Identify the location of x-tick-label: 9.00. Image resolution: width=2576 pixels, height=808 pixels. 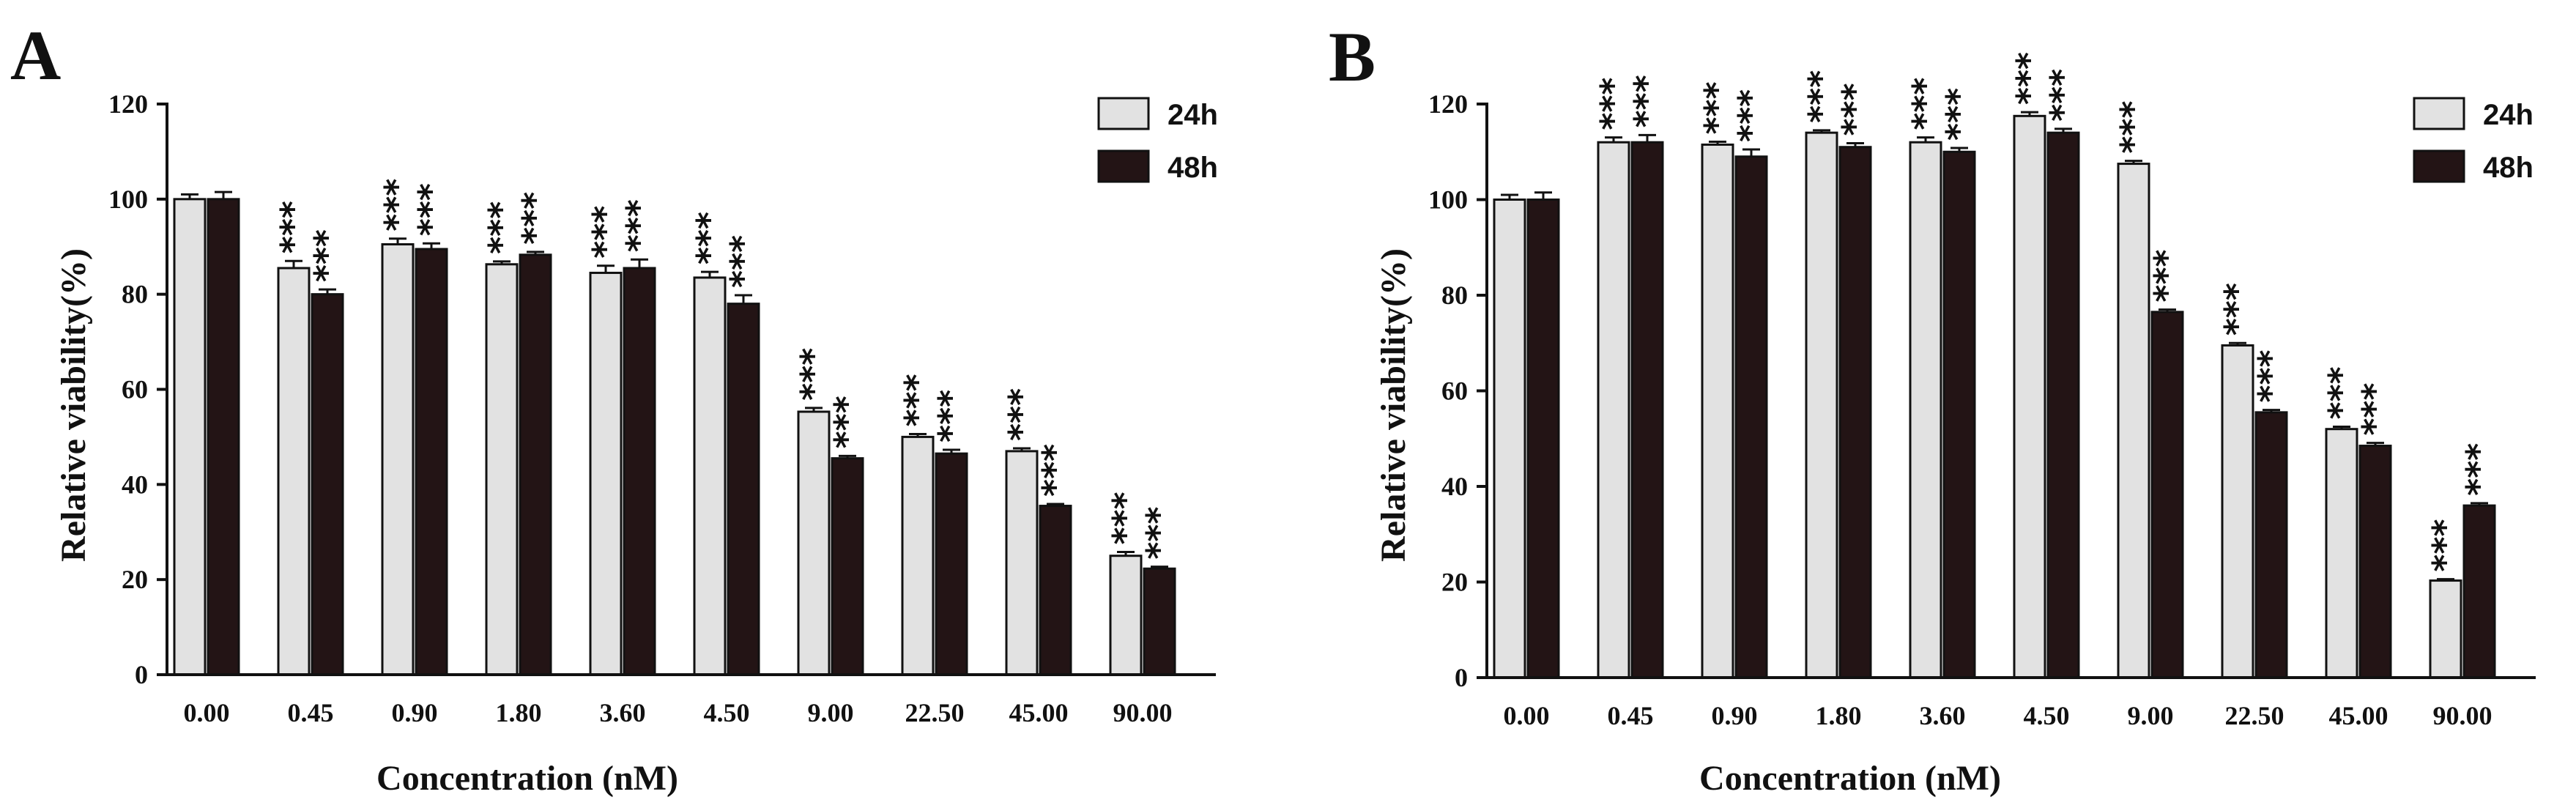
(2151, 715).